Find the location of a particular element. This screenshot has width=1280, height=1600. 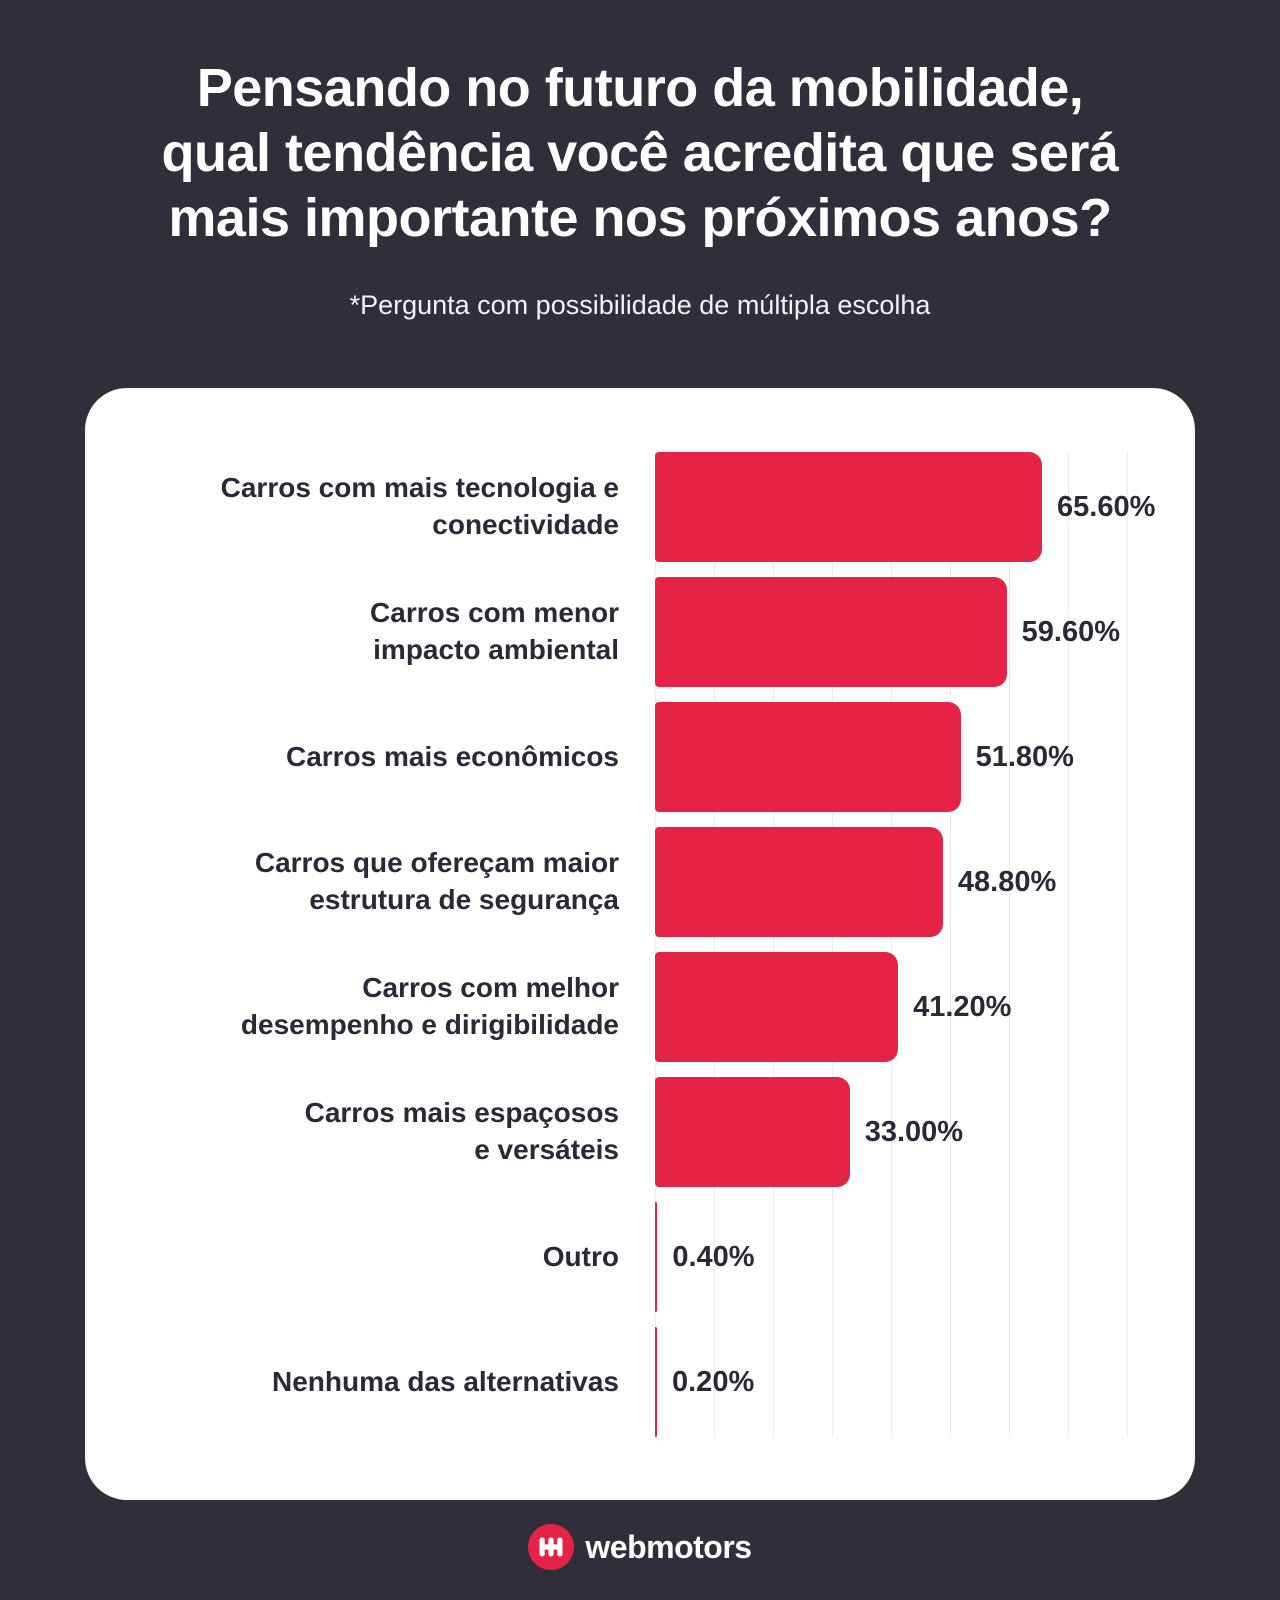

category-label: Carros com menor impacto ambiental is located at coordinates (494, 631).